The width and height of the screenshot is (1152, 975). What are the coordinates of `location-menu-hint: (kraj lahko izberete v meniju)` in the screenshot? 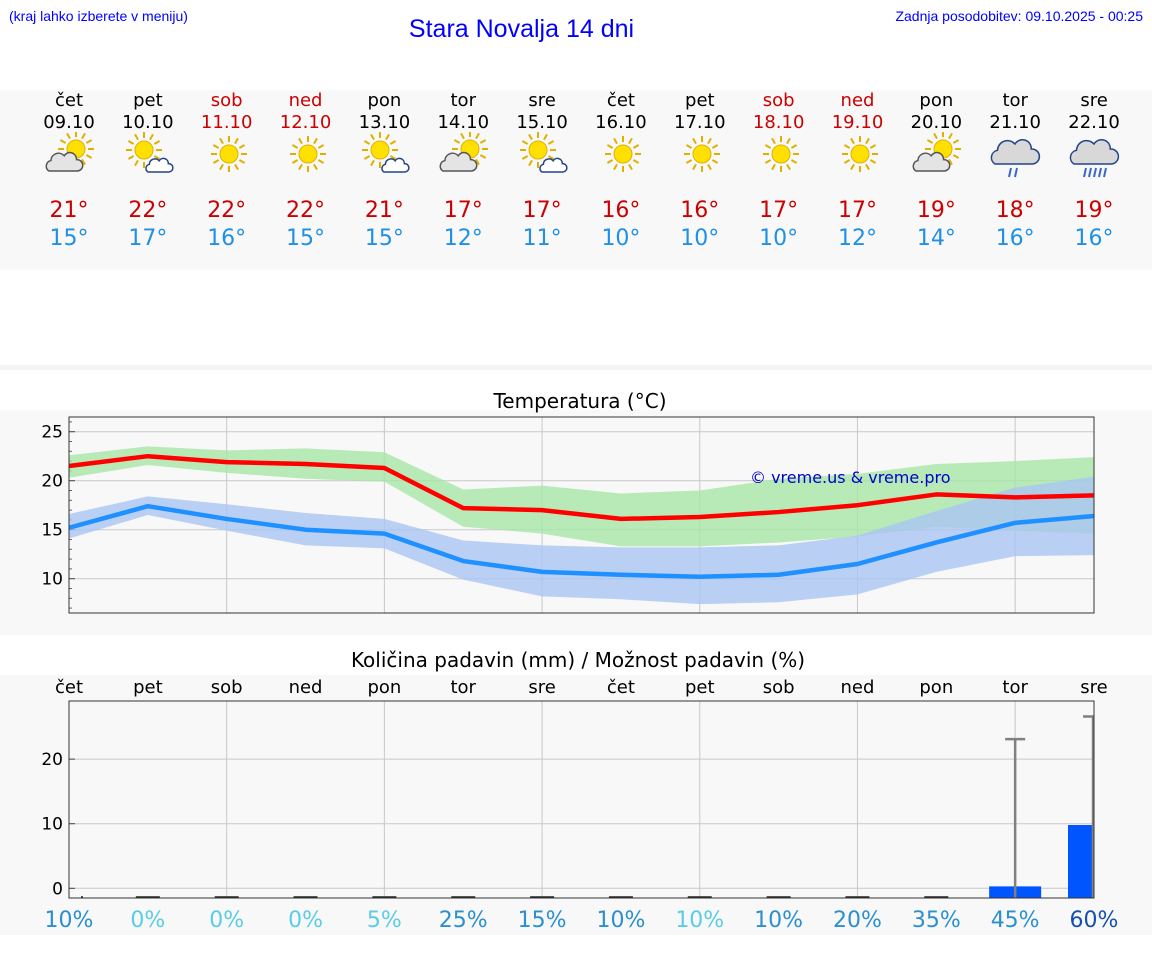 It's located at (98, 16).